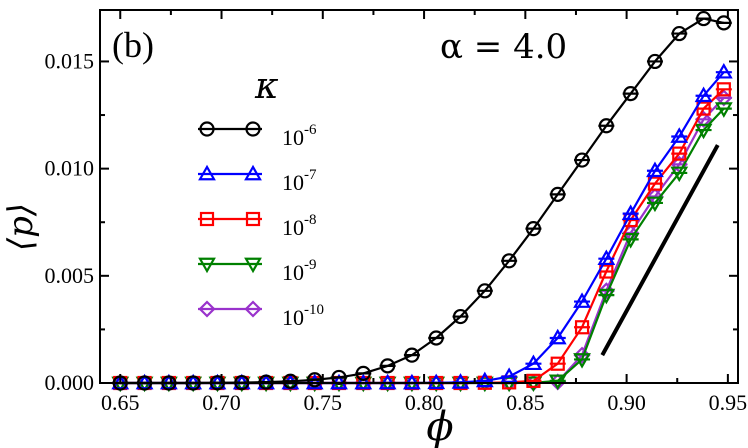 The height and width of the screenshot is (448, 748). I want to click on y-tick-label: 0.005, so click(70, 275).